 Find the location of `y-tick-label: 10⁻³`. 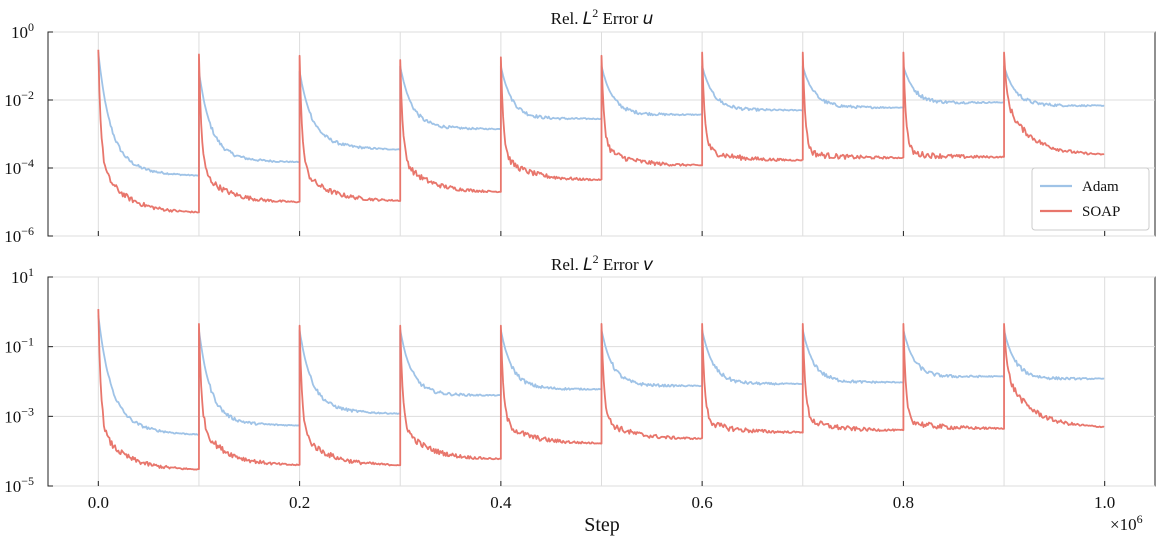

y-tick-label: 10⁻³ is located at coordinates (19, 415).